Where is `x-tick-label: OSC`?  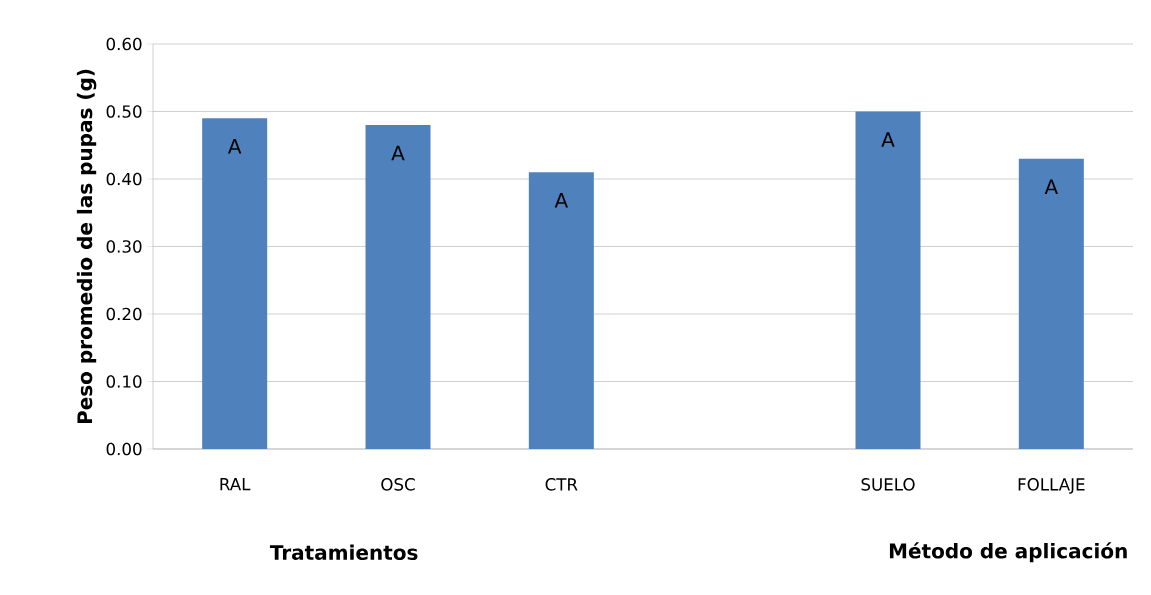
x-tick-label: OSC is located at coordinates (398, 484).